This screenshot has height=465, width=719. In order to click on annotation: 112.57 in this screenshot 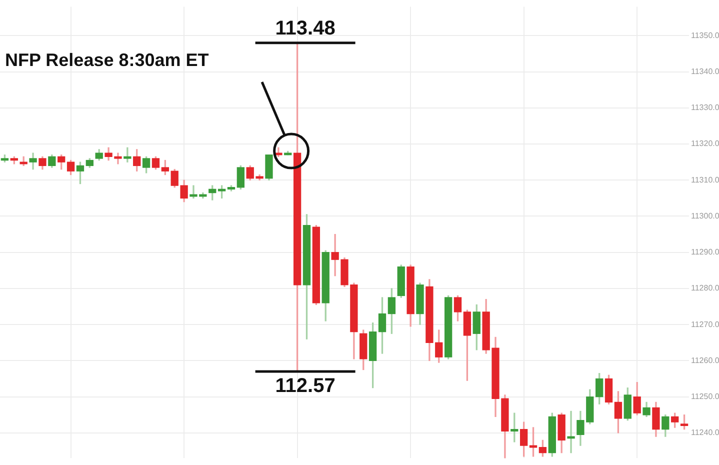, I will do `click(305, 386)`.